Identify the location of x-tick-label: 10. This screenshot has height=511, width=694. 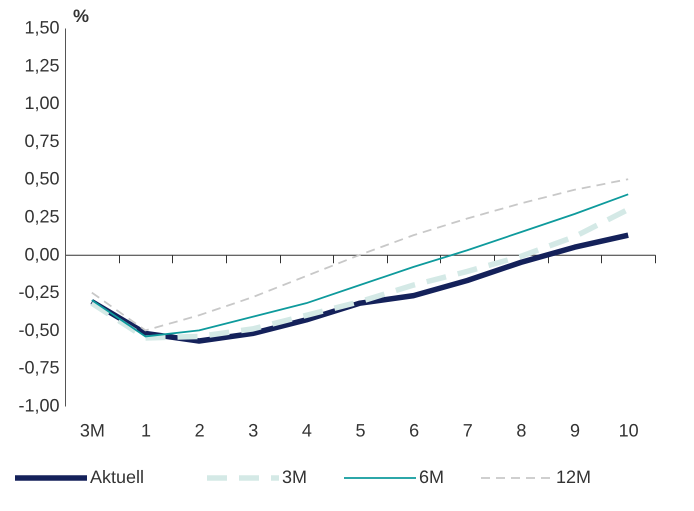
(628, 430).